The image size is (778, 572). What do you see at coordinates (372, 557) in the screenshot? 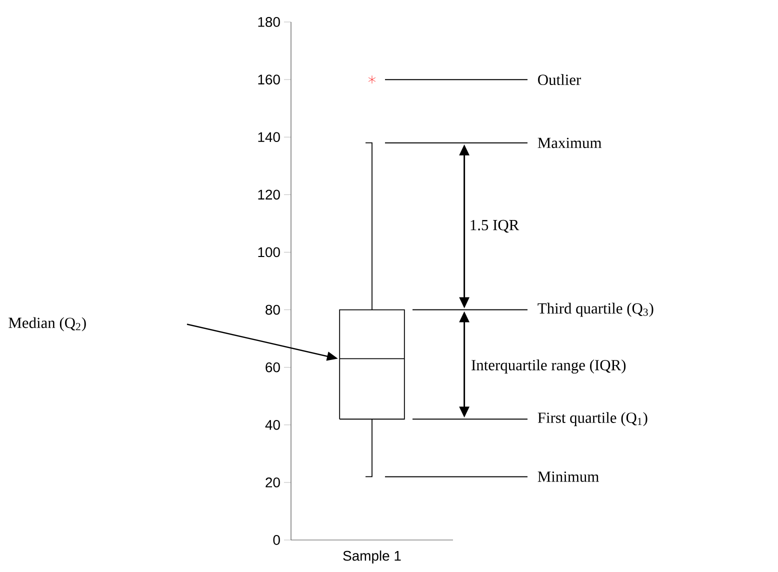
I see `x-tick-label: Sample 1` at bounding box center [372, 557].